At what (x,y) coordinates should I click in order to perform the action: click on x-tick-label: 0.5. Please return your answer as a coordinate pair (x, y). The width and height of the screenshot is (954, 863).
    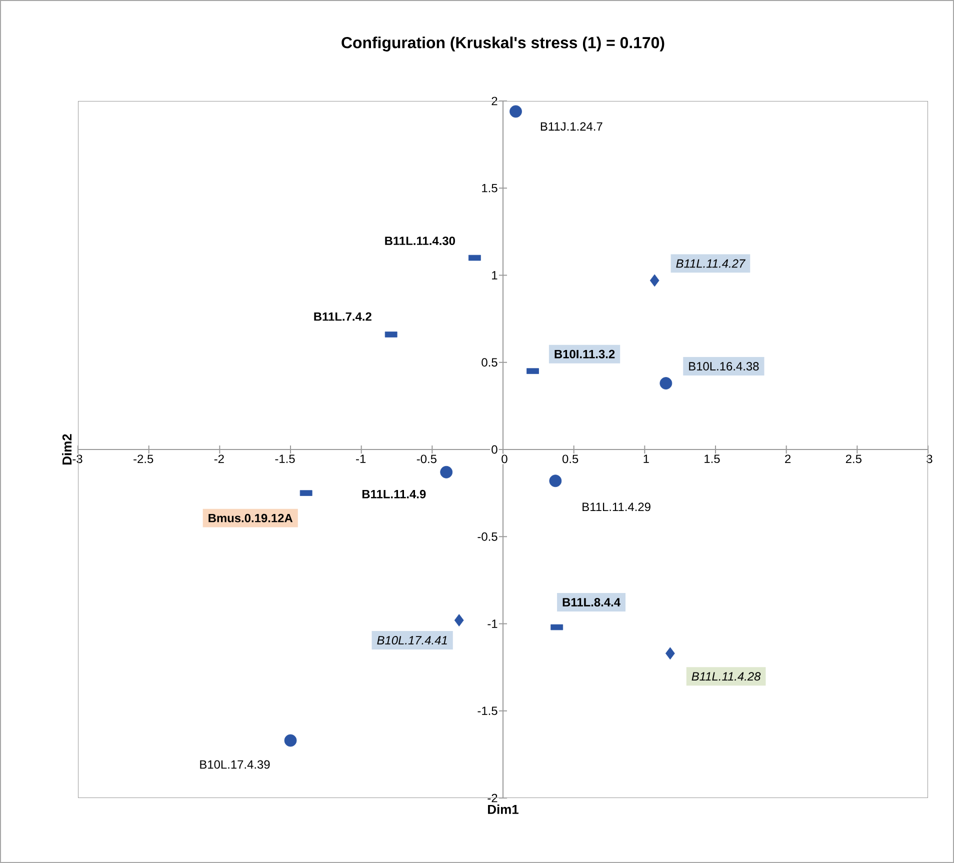
    Looking at the image, I should click on (570, 459).